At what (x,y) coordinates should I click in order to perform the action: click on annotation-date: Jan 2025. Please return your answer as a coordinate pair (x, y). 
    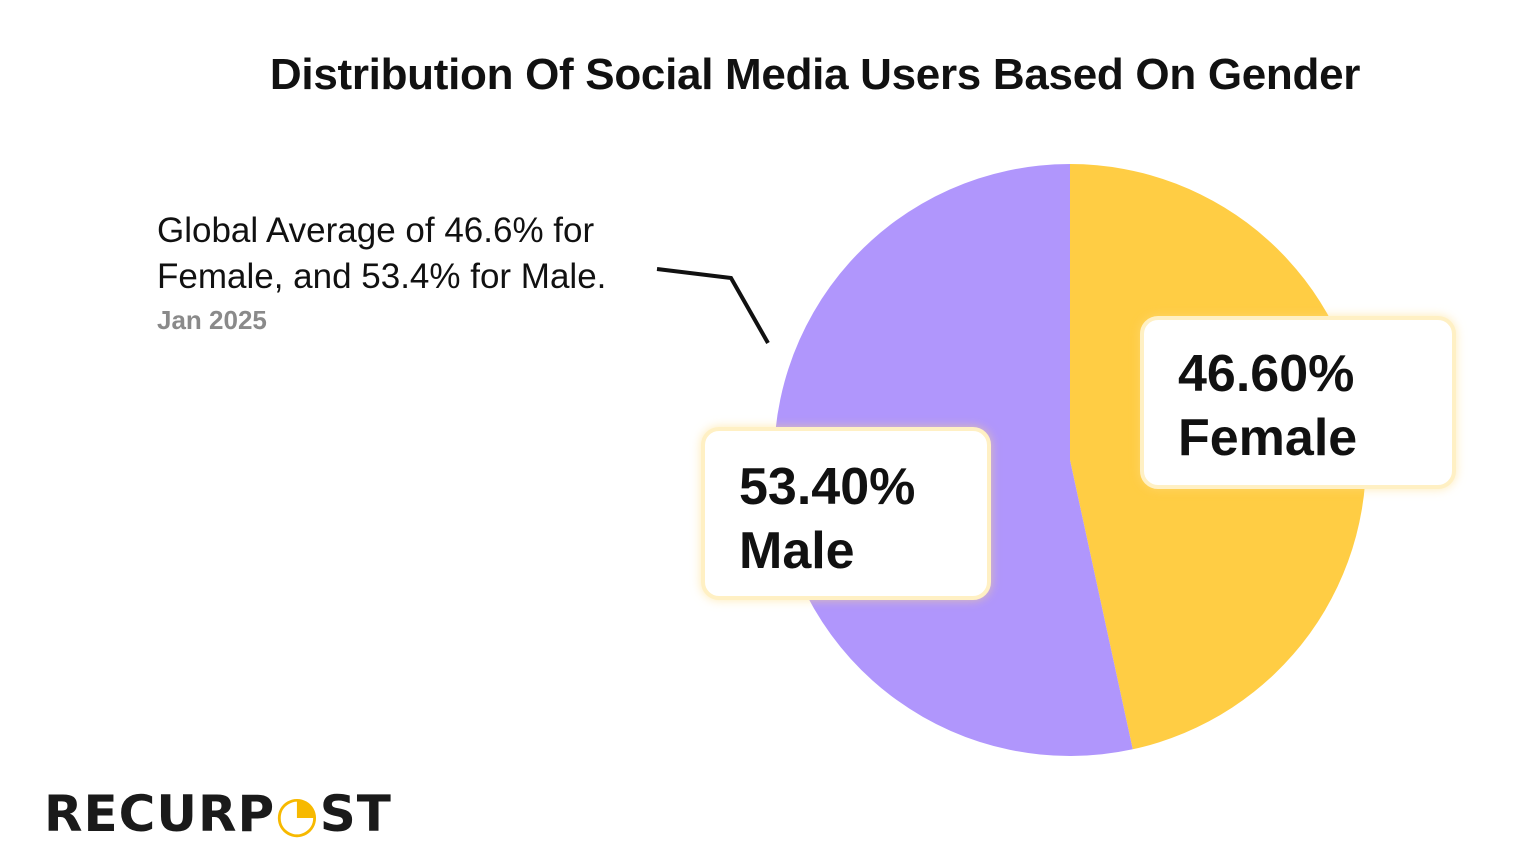
    Looking at the image, I should click on (212, 320).